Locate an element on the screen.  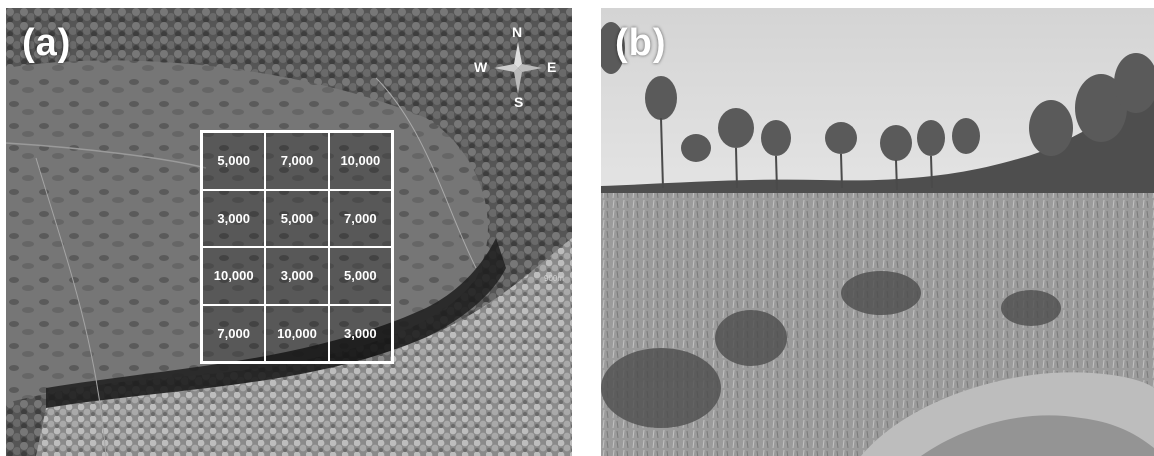
compass-west-label: W is located at coordinates (481, 67).